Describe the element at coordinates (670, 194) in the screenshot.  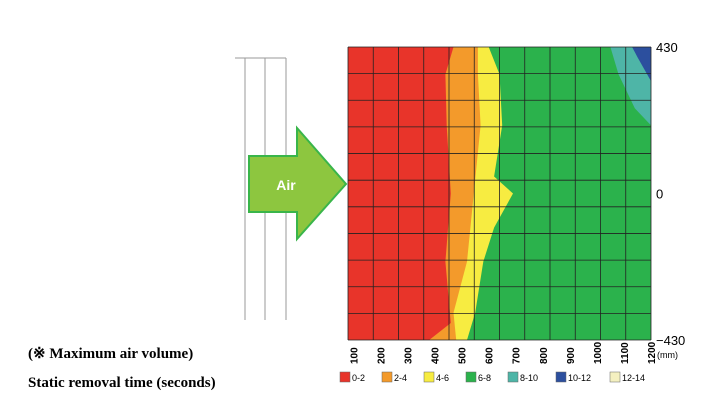
I see `y-axis-ticks: 430 0 −430` at that location.